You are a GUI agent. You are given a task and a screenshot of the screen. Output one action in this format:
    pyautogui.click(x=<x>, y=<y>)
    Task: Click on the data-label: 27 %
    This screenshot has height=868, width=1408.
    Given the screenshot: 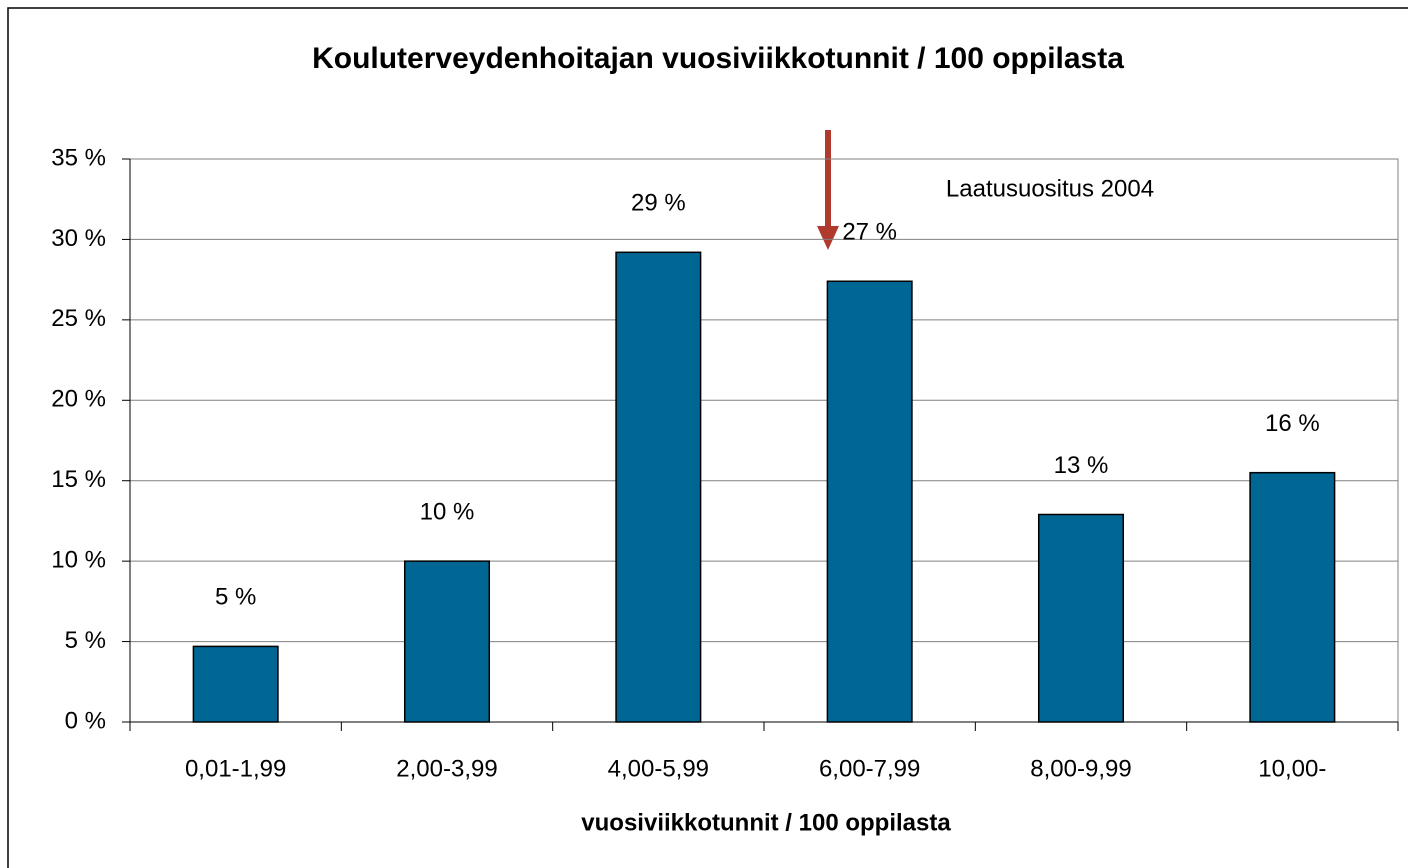 What is the action you would take?
    pyautogui.click(x=869, y=232)
    